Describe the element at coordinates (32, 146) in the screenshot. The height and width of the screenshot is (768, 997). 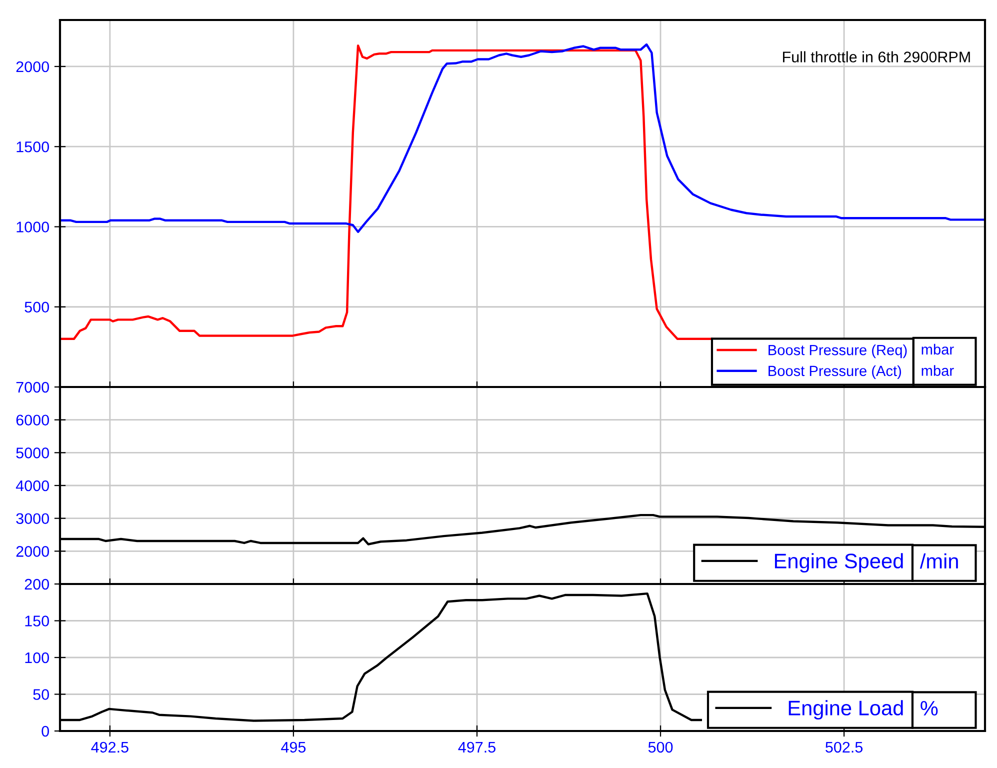
I see `y-tick-label: 1500` at that location.